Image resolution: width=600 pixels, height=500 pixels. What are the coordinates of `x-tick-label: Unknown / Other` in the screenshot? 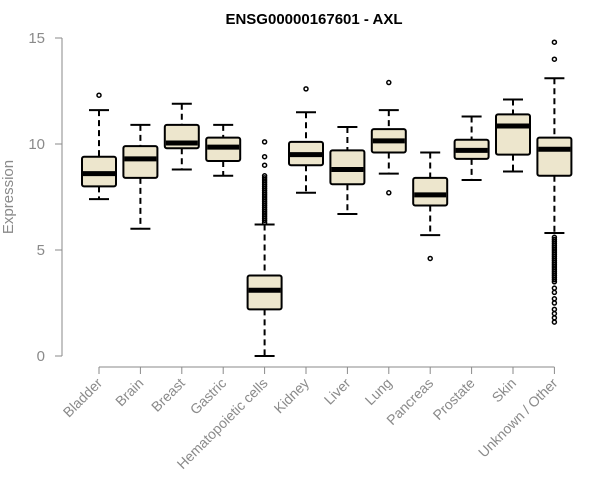 It's located at (518, 418).